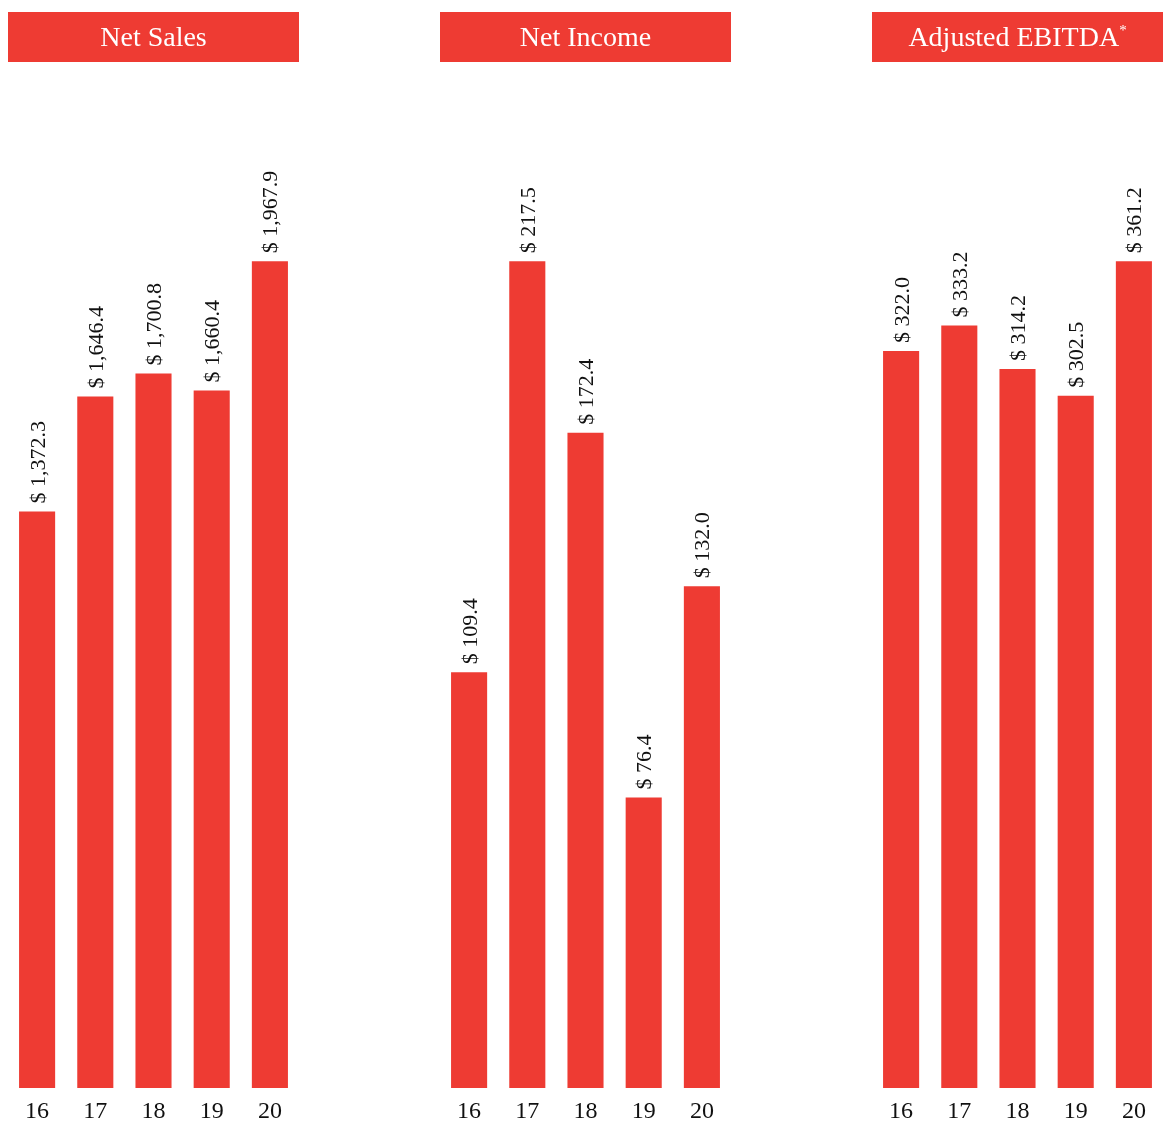 The height and width of the screenshot is (1128, 1163). I want to click on data-label: $ 109.4, so click(469, 631).